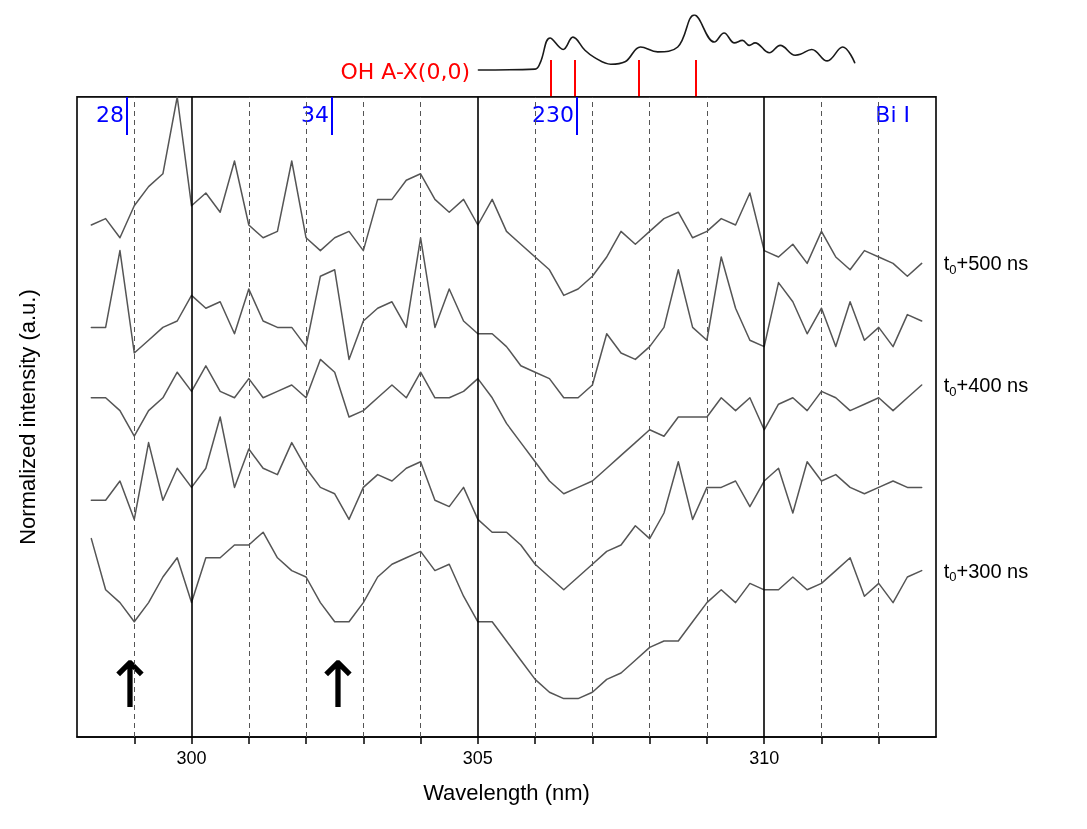  I want to click on annotation: 28, so click(110, 114).